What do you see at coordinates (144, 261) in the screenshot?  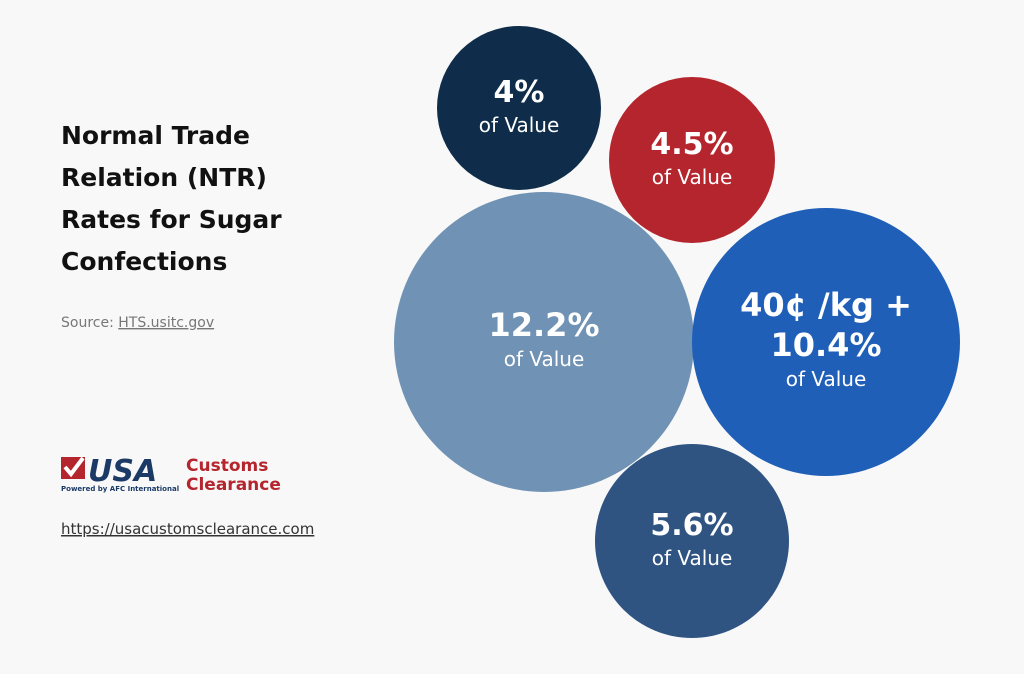 I see `title-line: Confections` at bounding box center [144, 261].